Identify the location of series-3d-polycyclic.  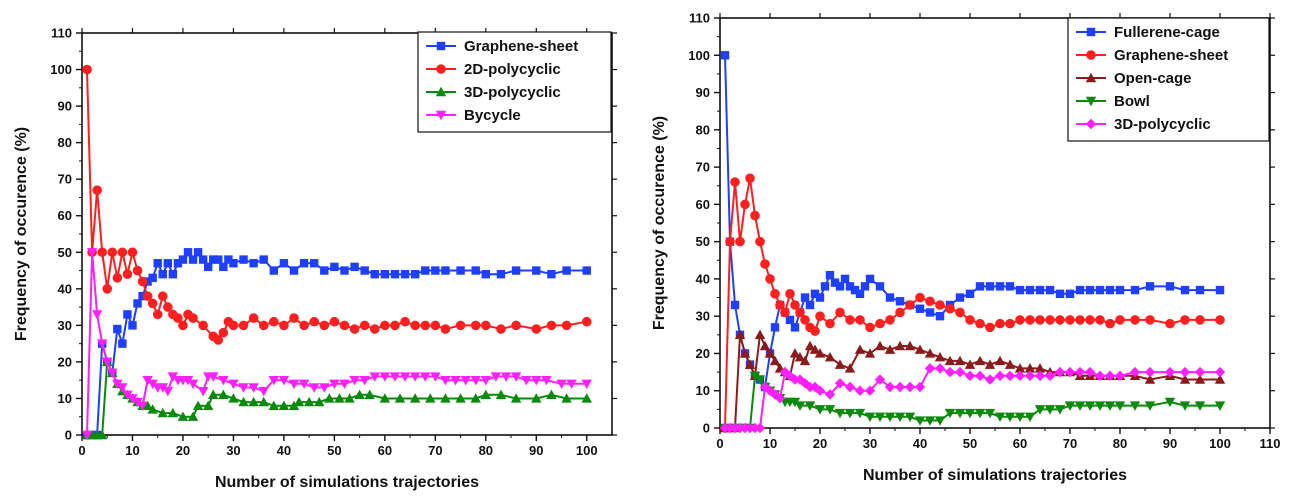
(336, 398).